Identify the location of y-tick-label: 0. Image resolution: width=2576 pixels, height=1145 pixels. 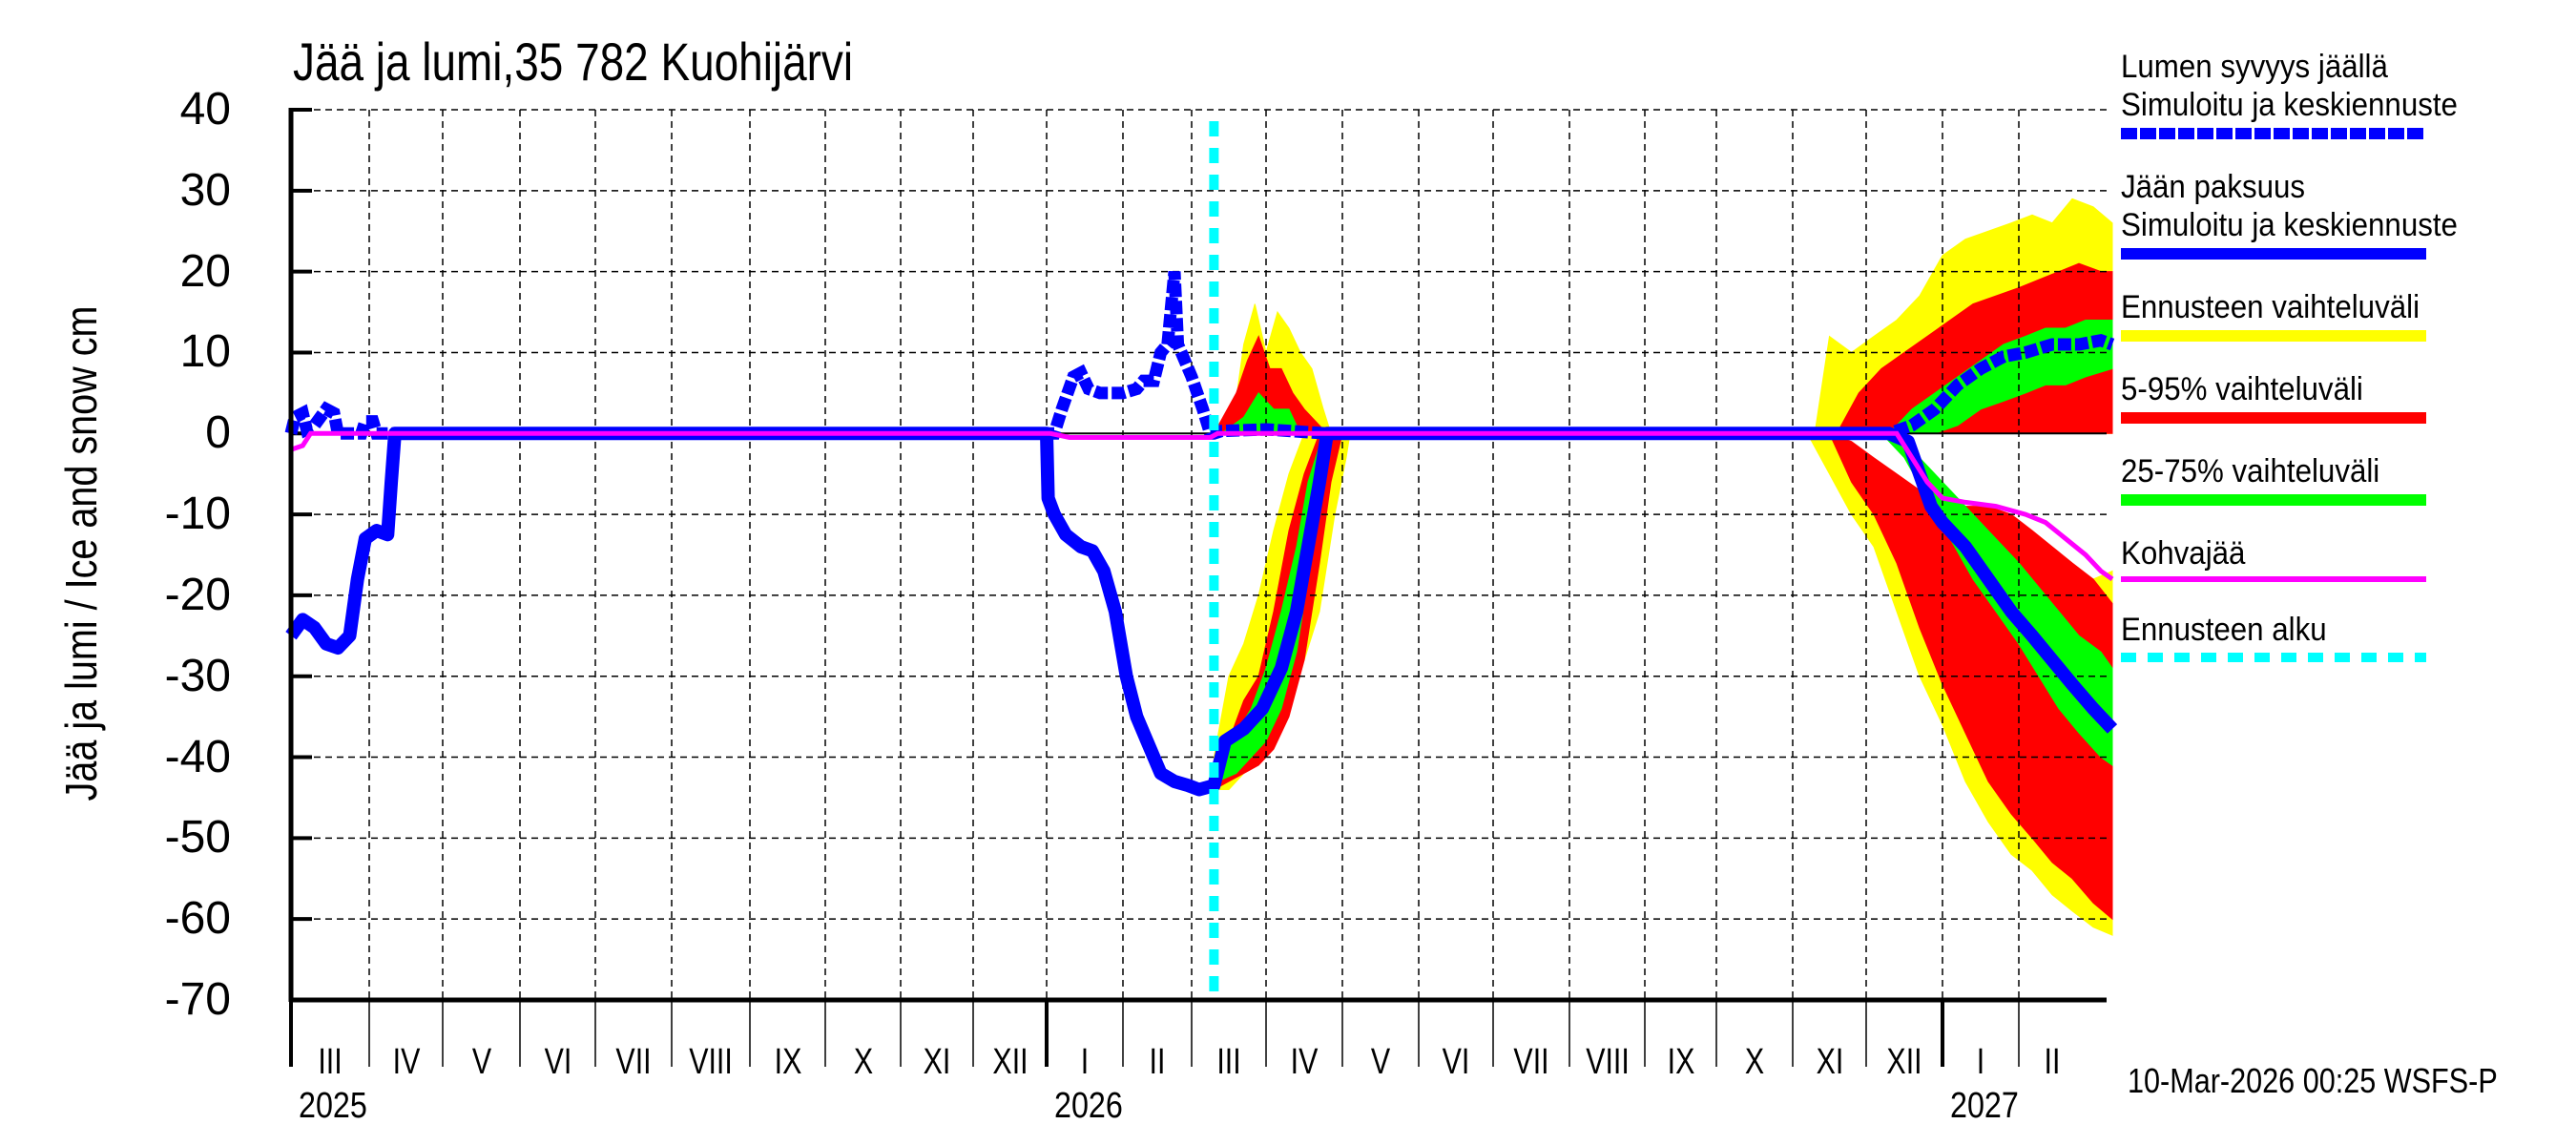
(218, 433).